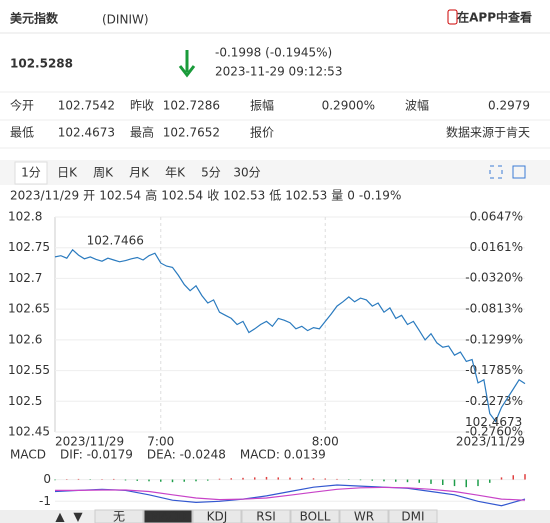 This screenshot has width=550, height=523. What do you see at coordinates (45, 501) in the screenshot?
I see `macd-tick-label: -1` at bounding box center [45, 501].